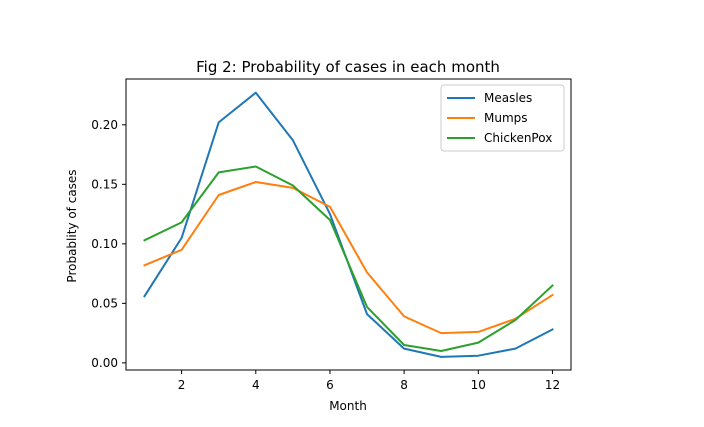 This screenshot has height=427, width=704. I want to click on legend-label-chickenpox: ChickenPox, so click(518, 138).